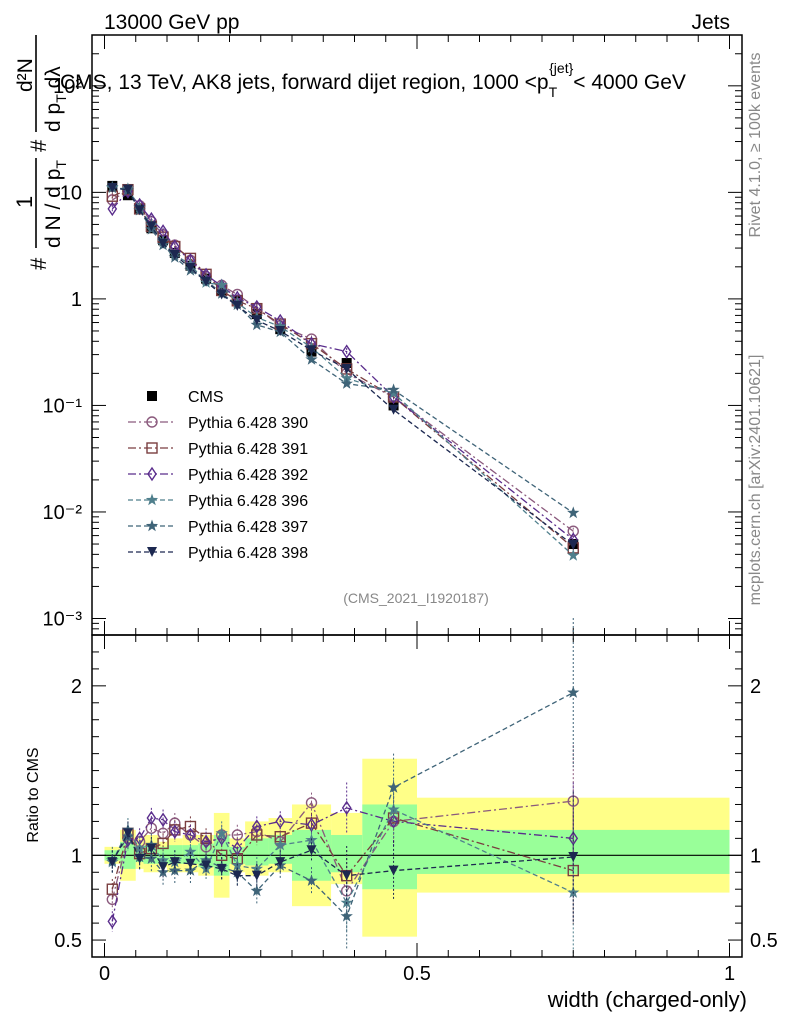 This screenshot has width=786, height=1024. I want to click on x-tick-label: 0, so click(104, 974).